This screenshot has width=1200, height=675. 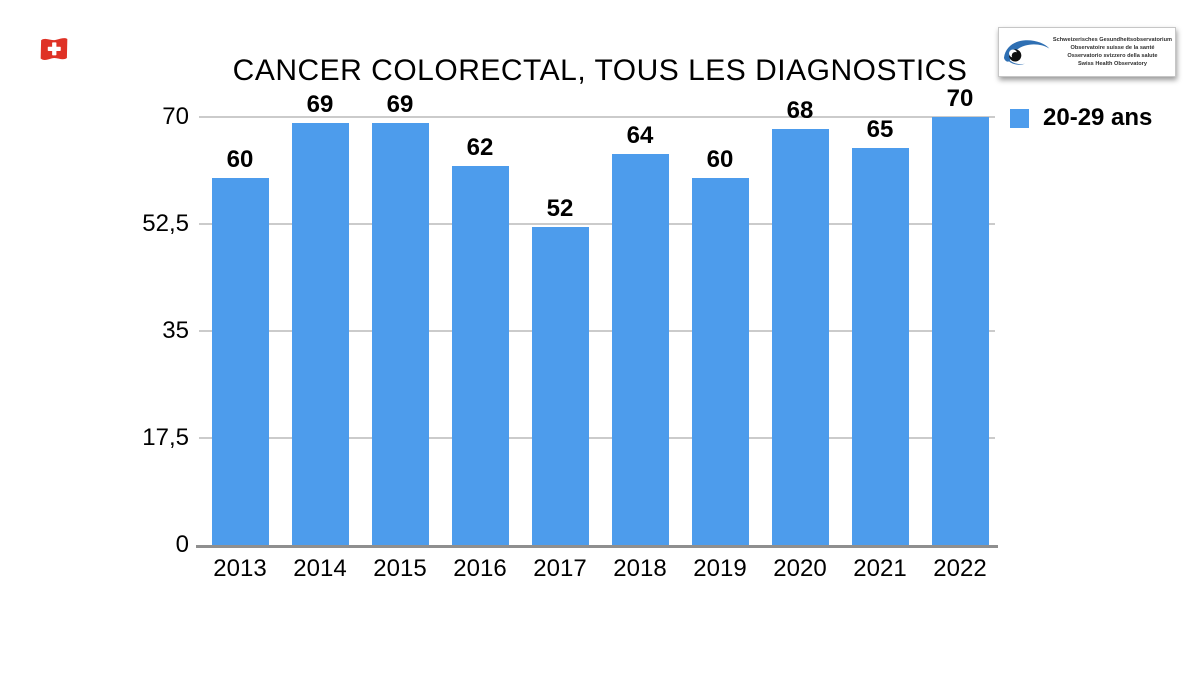 What do you see at coordinates (240, 568) in the screenshot?
I see `x-tick-label: 2013` at bounding box center [240, 568].